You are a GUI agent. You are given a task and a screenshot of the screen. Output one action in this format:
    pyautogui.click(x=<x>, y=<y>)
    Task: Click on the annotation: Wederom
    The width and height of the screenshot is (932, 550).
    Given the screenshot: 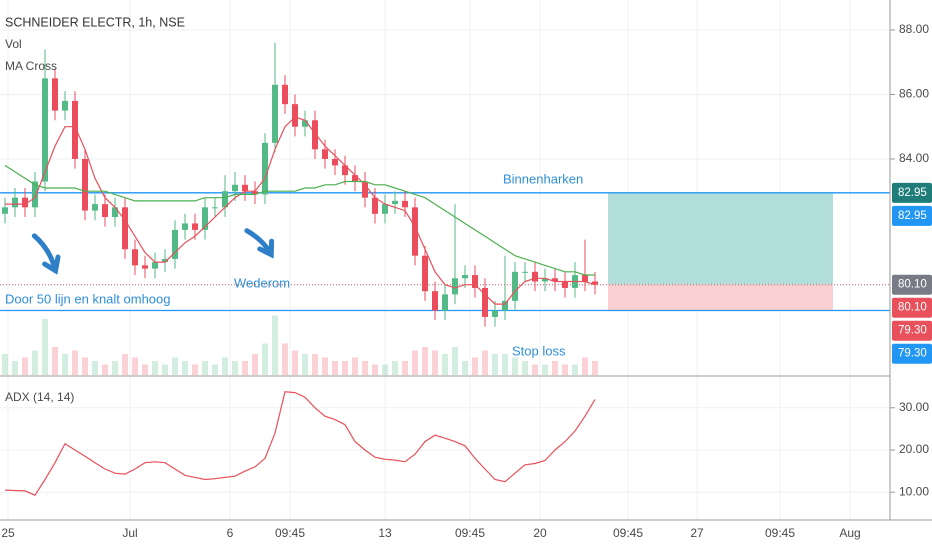 What is the action you would take?
    pyautogui.click(x=262, y=282)
    